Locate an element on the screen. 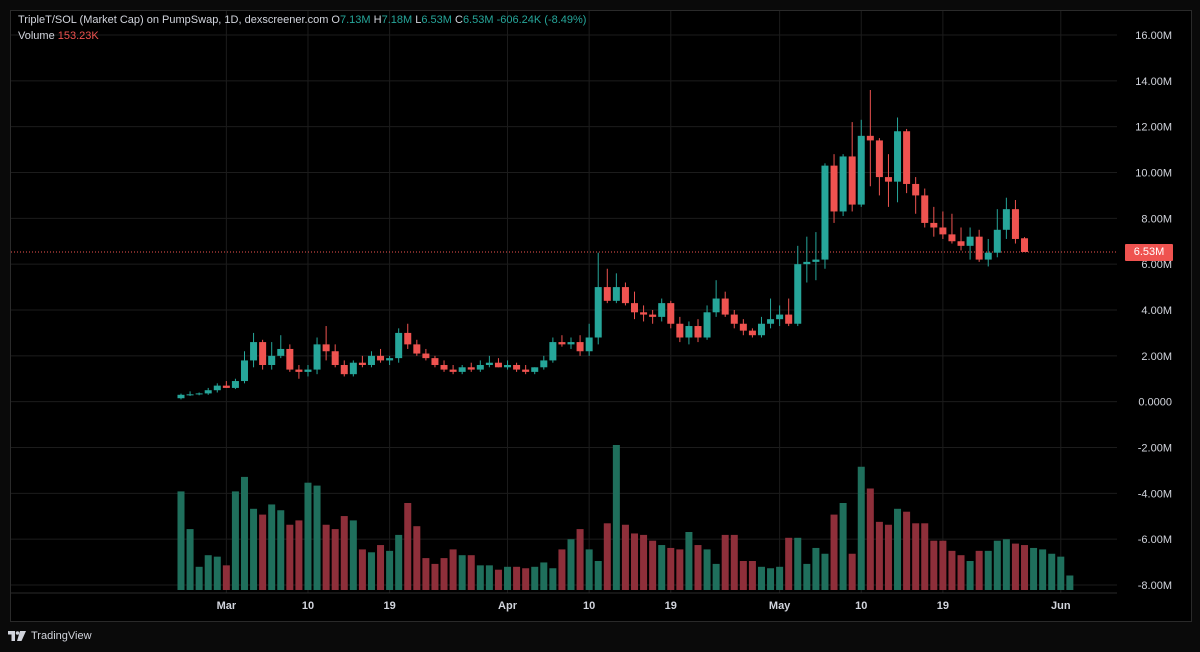 The height and width of the screenshot is (652, 1200). y-axis-tick-label: 14.00M is located at coordinates (1153, 82).